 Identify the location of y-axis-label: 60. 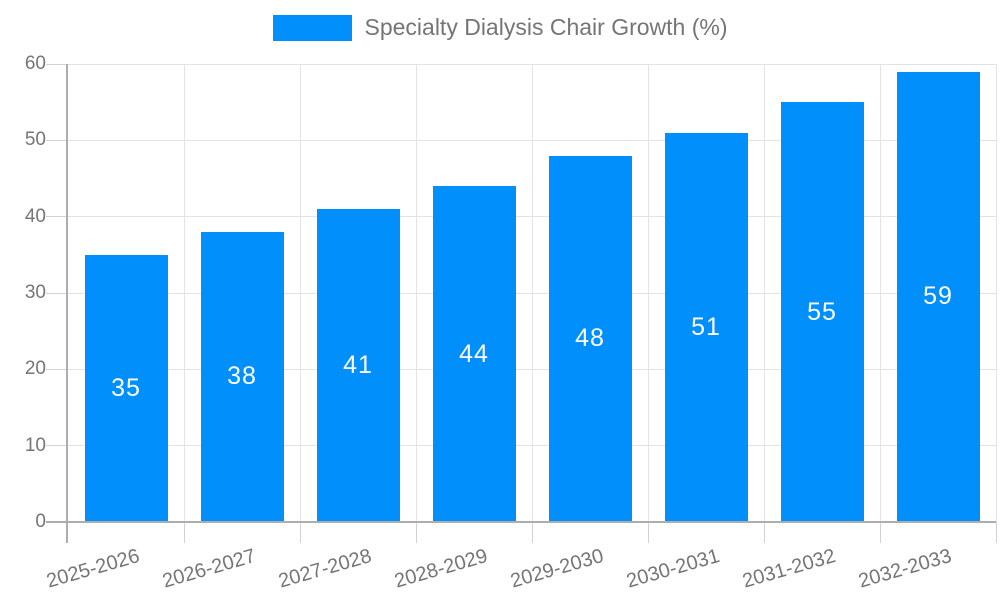
(35, 63).